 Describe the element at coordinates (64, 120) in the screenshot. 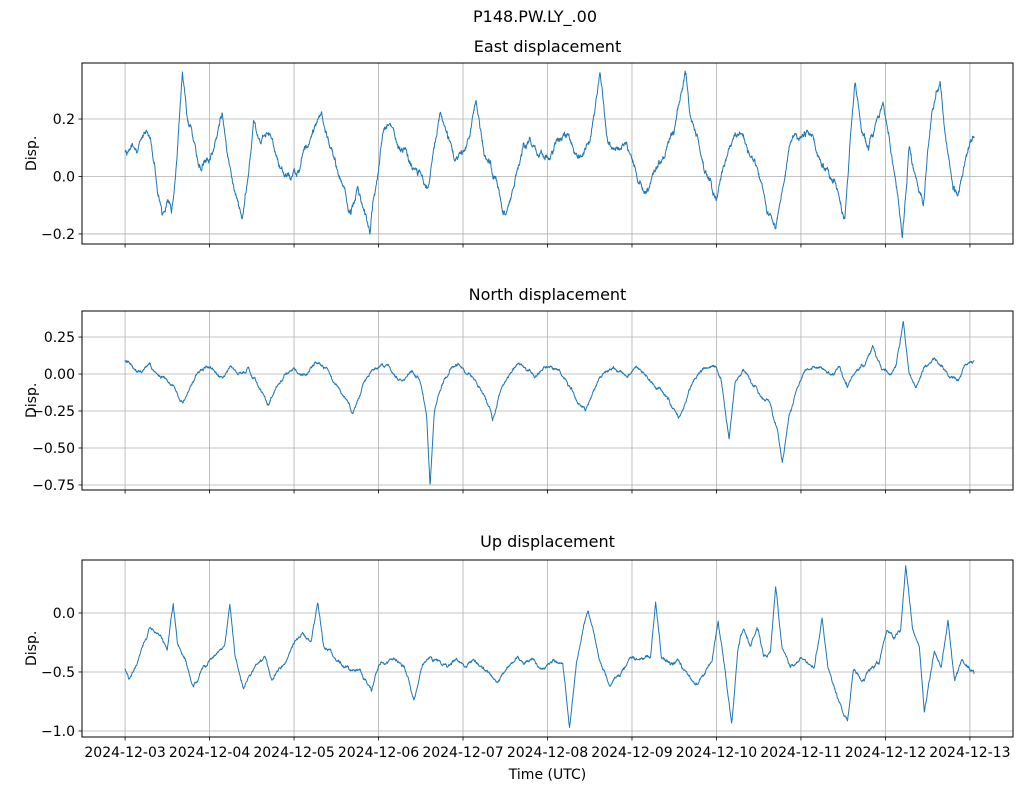

I see `east-y-tick-label: 0.2` at that location.